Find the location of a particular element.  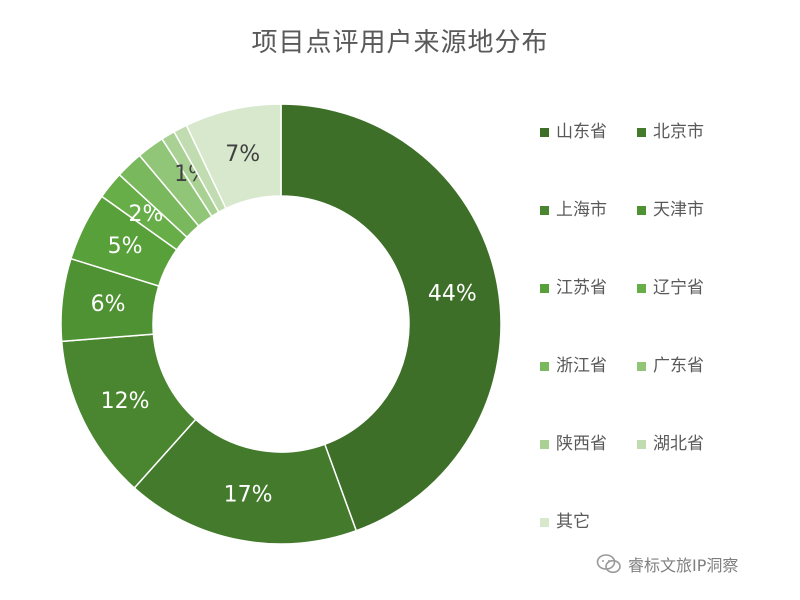

legend-row: 江苏省 辽宁省 is located at coordinates (665, 312).